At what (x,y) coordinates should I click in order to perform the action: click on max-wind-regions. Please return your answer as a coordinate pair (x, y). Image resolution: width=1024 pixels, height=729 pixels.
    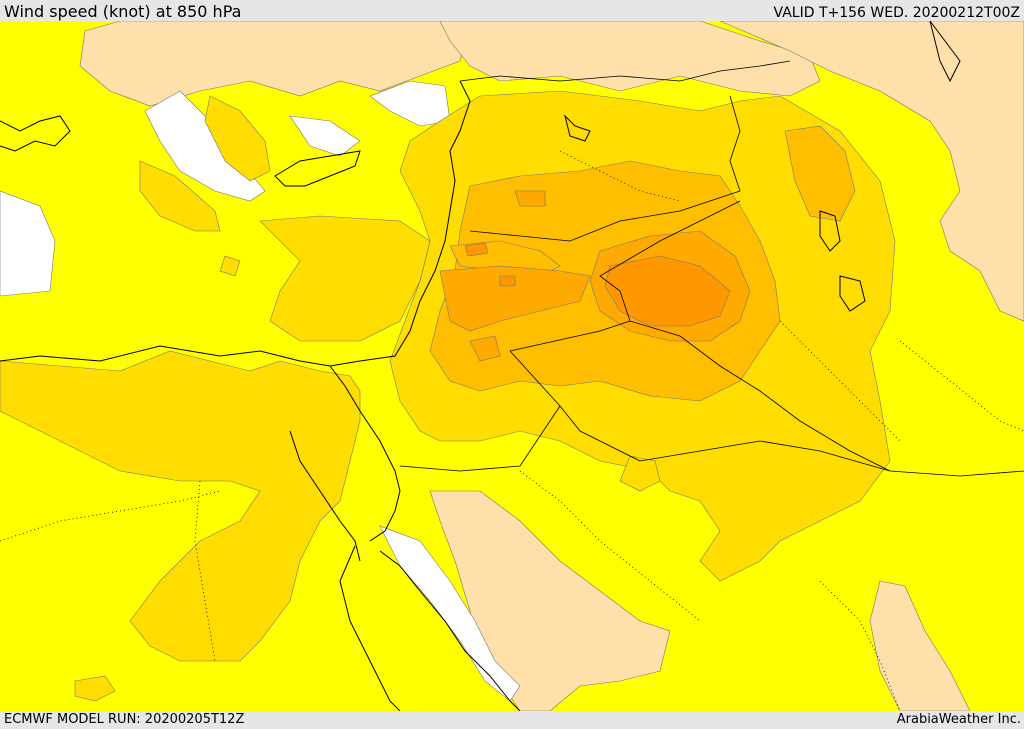
    Looking at the image, I should click on (597, 284).